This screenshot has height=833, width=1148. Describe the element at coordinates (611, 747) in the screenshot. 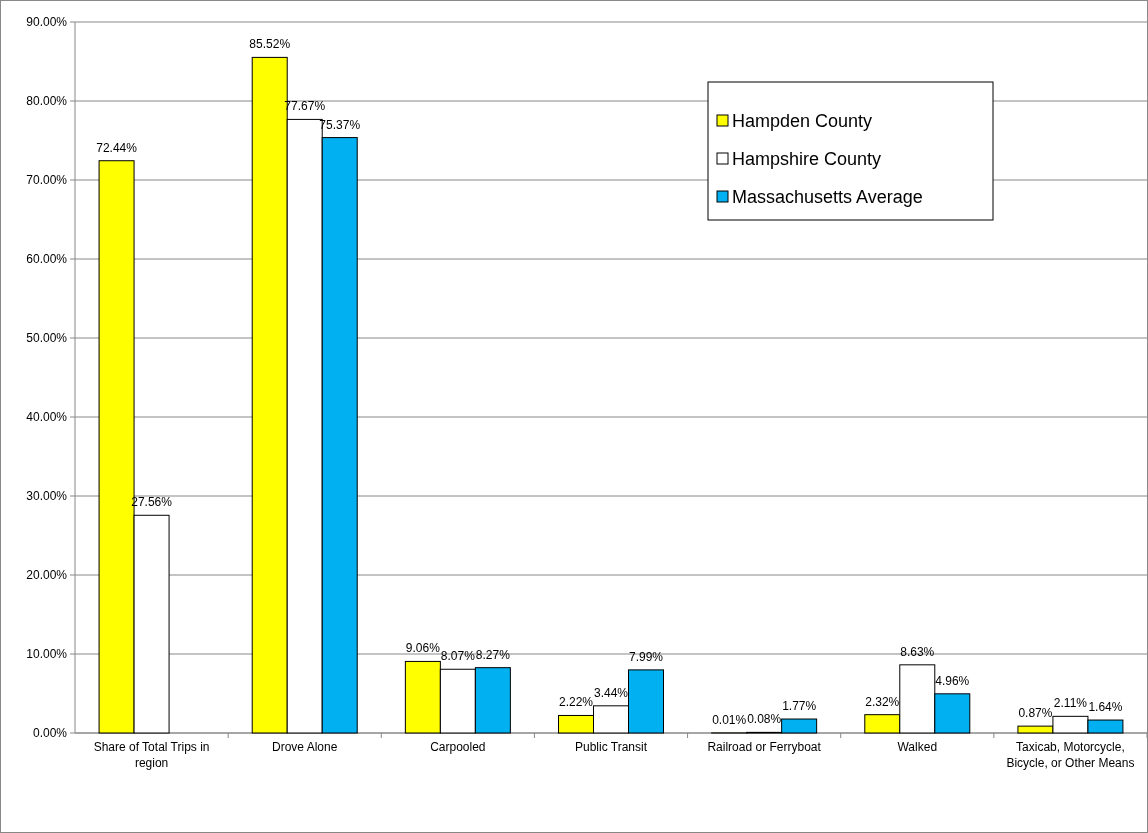

I see `x-tick-label: Public Transit` at that location.